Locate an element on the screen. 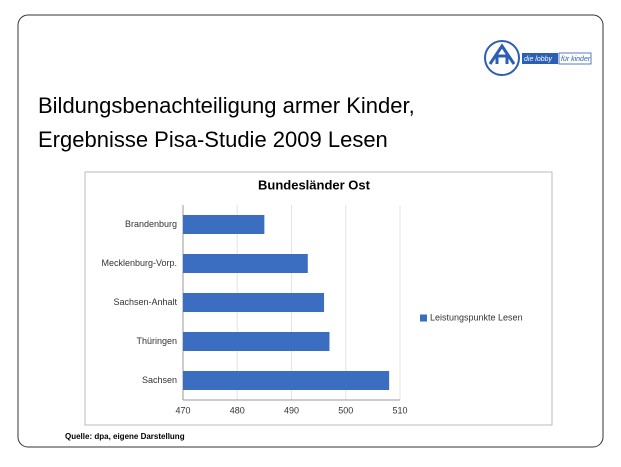 The image size is (621, 467). logo-text: die lobby is located at coordinates (538, 59).